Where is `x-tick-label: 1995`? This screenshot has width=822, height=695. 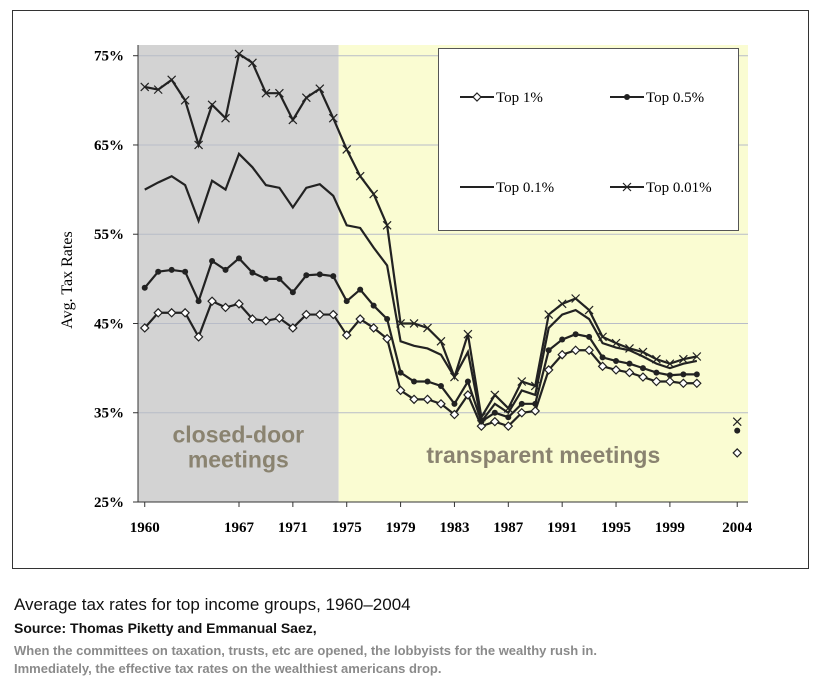
x-tick-label: 1995 is located at coordinates (616, 528).